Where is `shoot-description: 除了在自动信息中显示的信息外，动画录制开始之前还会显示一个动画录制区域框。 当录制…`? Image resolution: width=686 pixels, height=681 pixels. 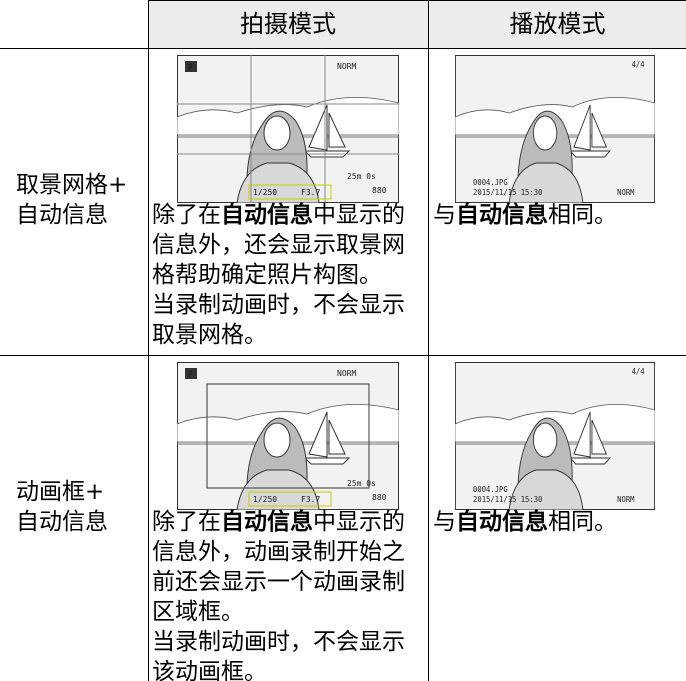 shoot-description: 除了在自动信息中显示的信息外，动画录制开始之前还会显示一个动画录制区域框。 当录制… is located at coordinates (288, 594).